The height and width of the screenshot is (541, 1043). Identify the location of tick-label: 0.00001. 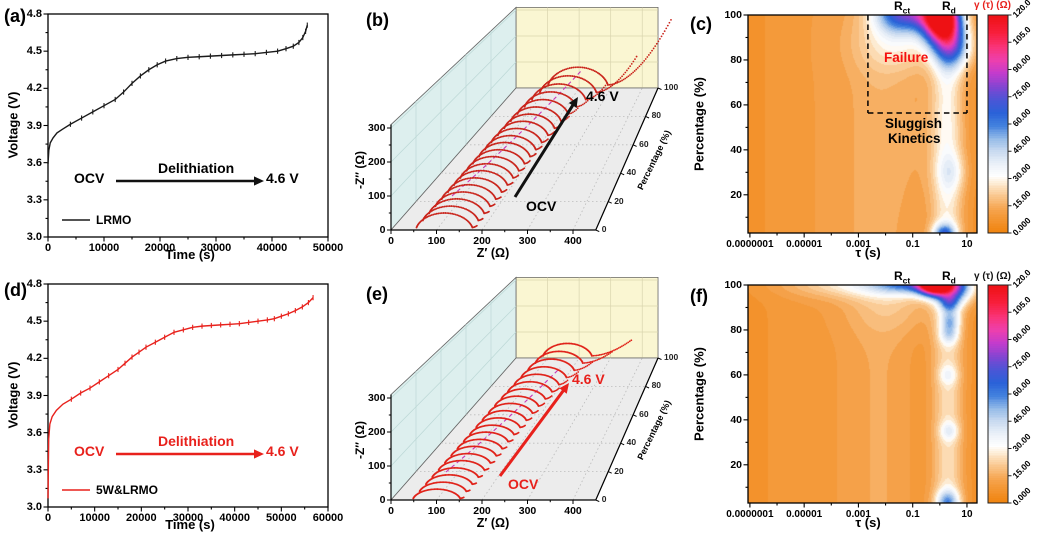
(804, 514).